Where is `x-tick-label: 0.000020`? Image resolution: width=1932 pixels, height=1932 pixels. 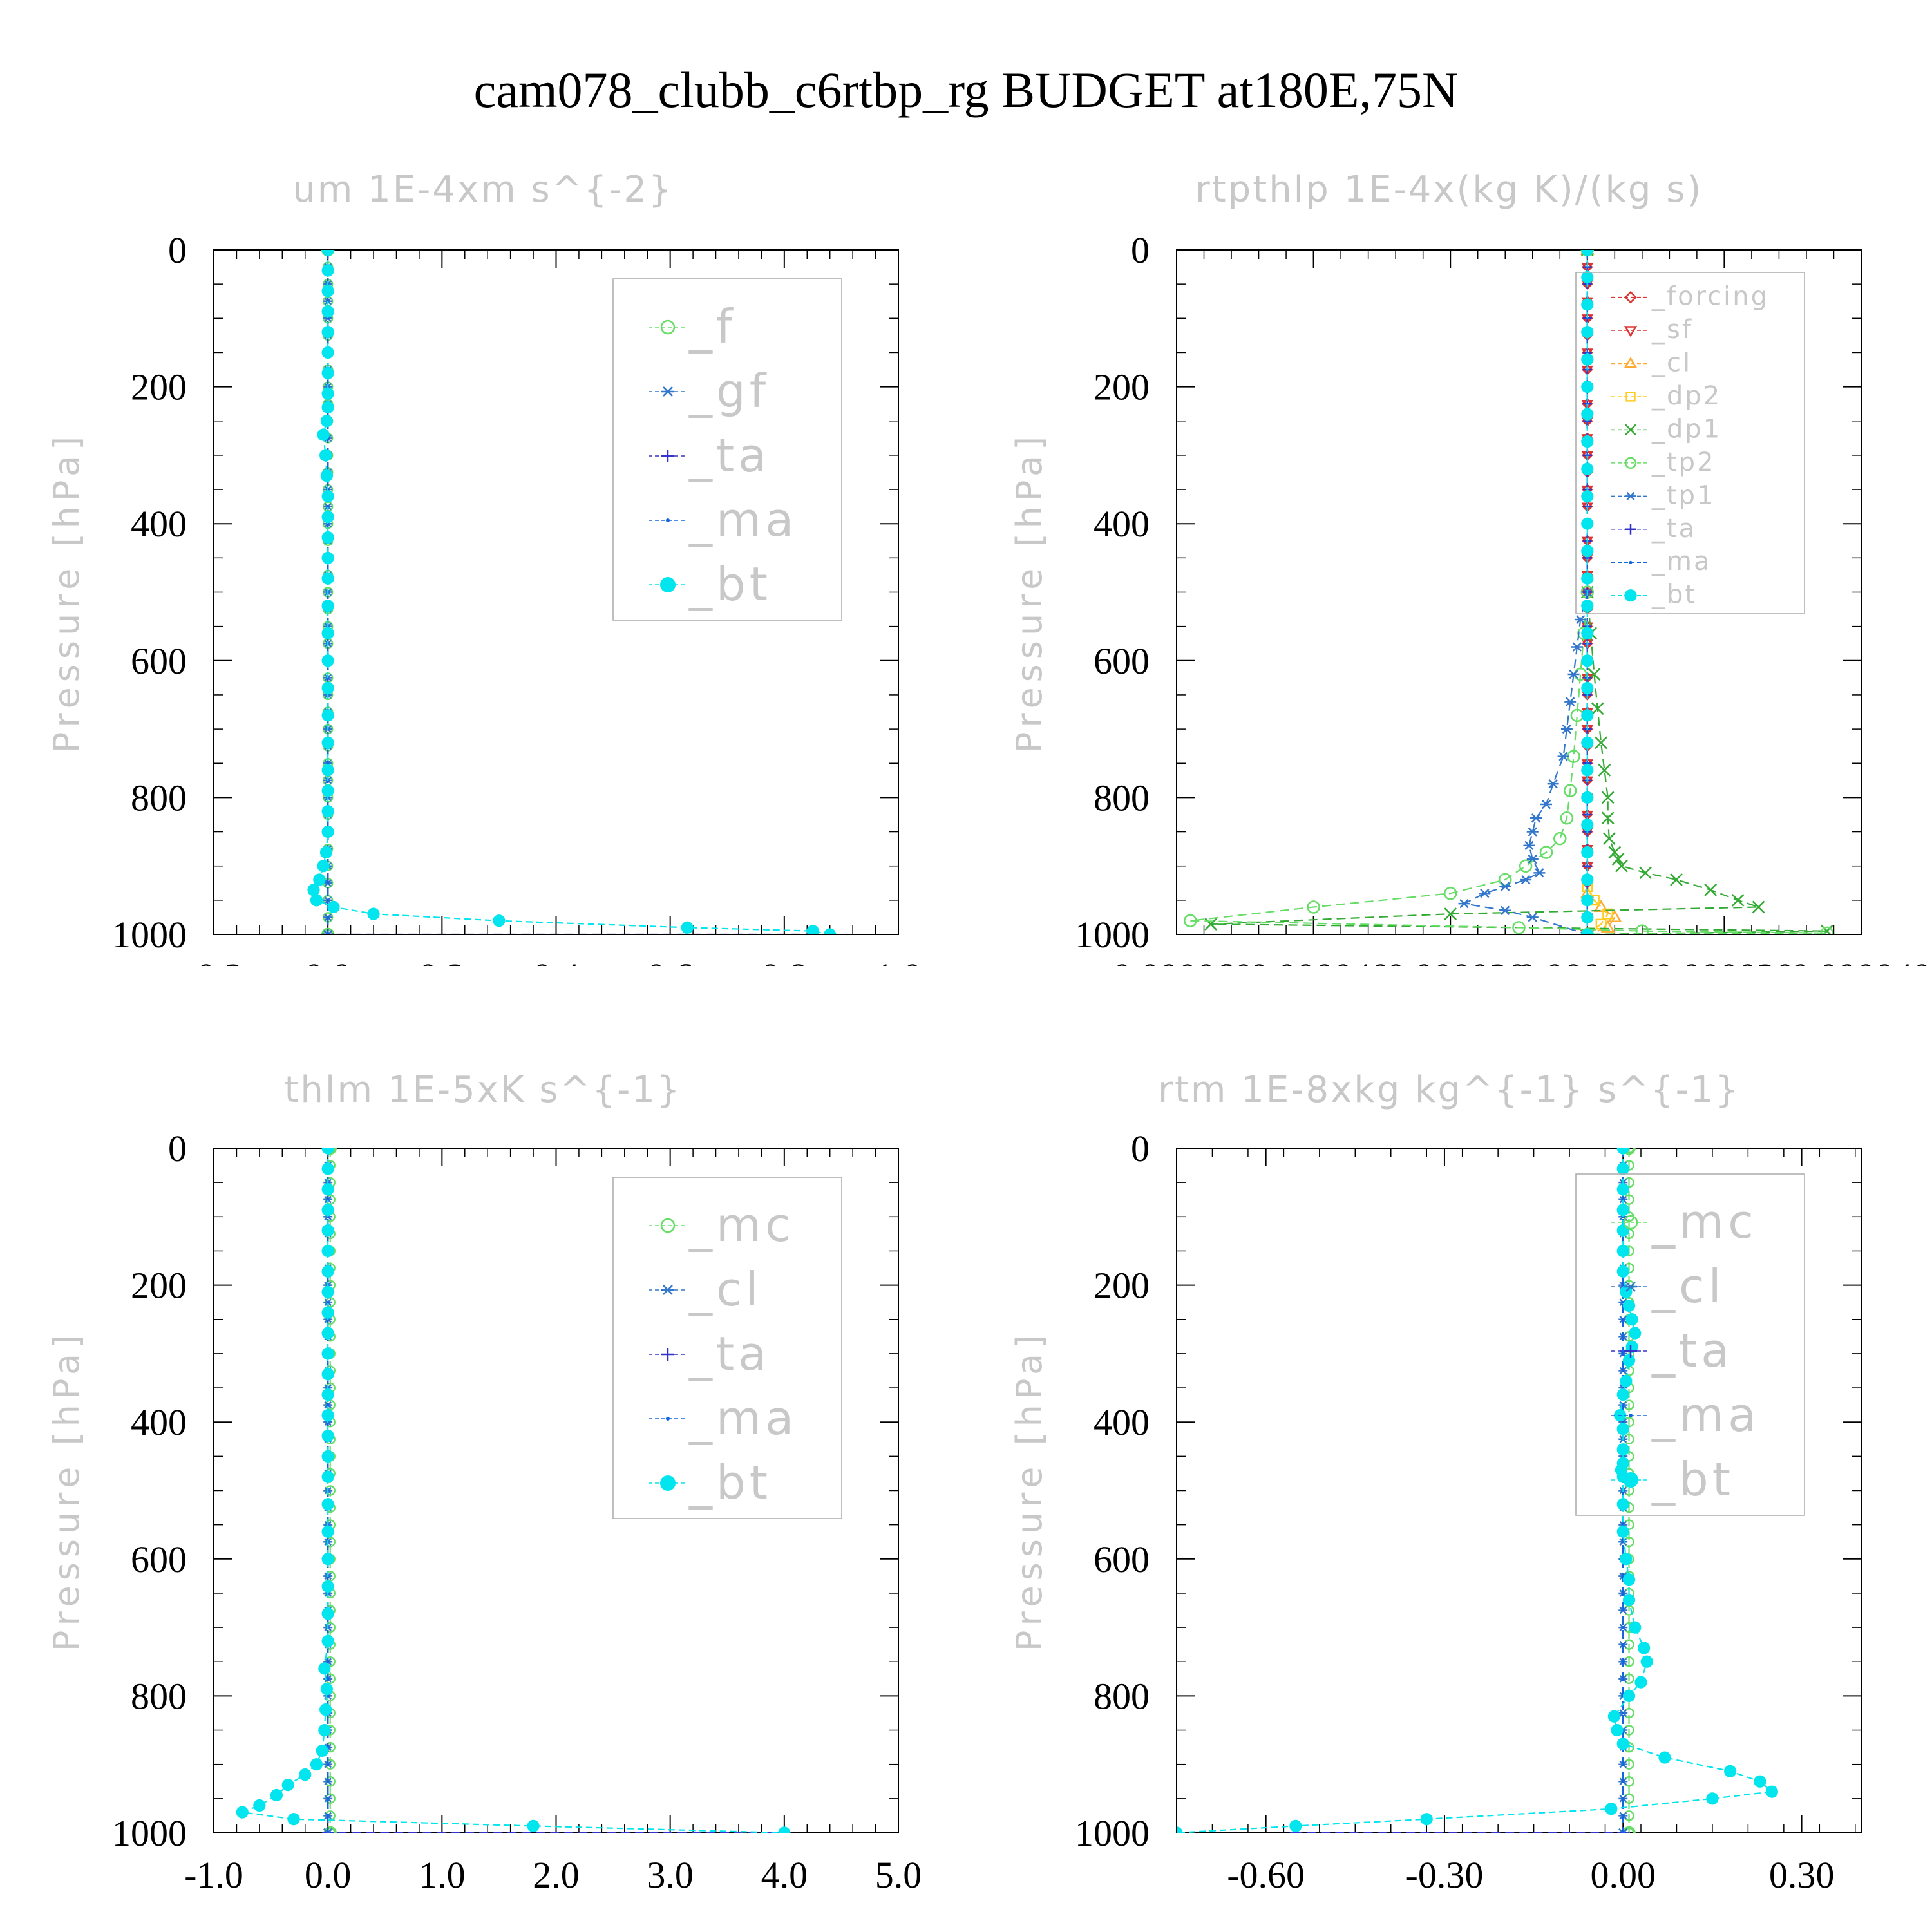
x-tick-label: 0.000020 is located at coordinates (1725, 961).